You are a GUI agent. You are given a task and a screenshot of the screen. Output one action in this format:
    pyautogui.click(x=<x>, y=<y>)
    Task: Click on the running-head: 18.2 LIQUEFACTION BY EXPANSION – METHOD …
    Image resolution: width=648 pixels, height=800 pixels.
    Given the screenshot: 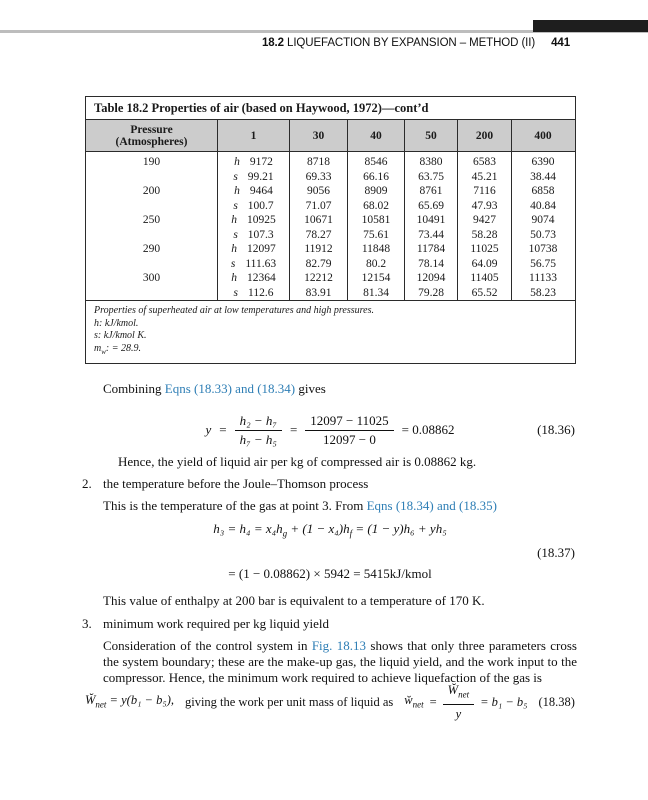 What is the action you would take?
    pyautogui.click(x=416, y=43)
    